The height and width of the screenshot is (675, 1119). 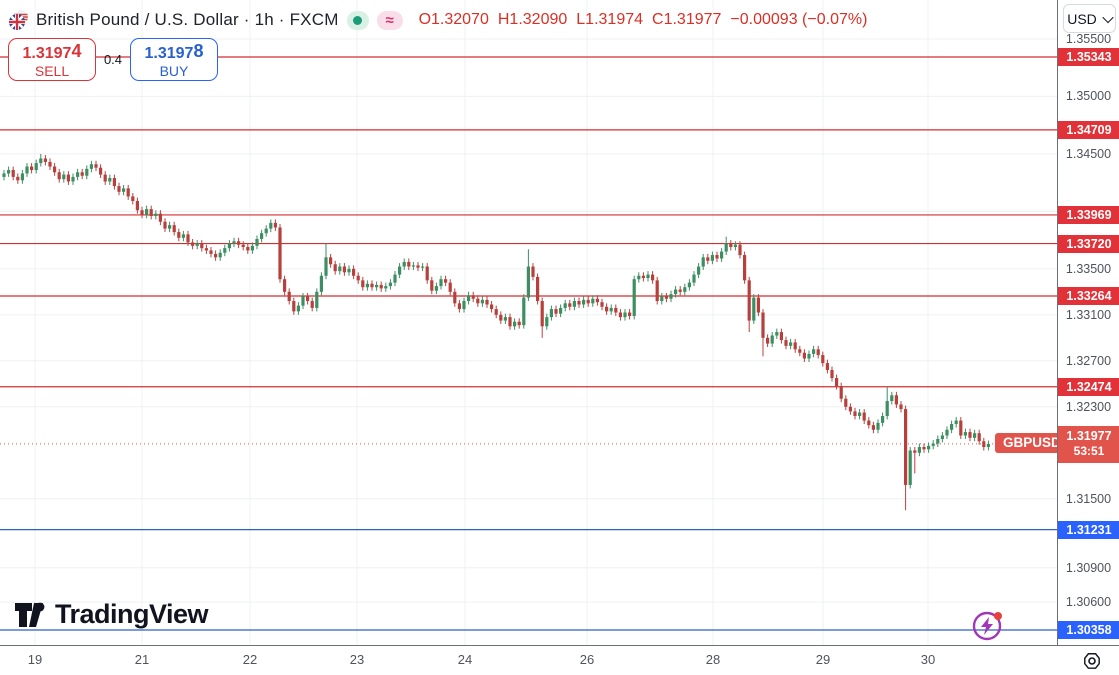 I want to click on tradingview-mark-icon, so click(x=30, y=614).